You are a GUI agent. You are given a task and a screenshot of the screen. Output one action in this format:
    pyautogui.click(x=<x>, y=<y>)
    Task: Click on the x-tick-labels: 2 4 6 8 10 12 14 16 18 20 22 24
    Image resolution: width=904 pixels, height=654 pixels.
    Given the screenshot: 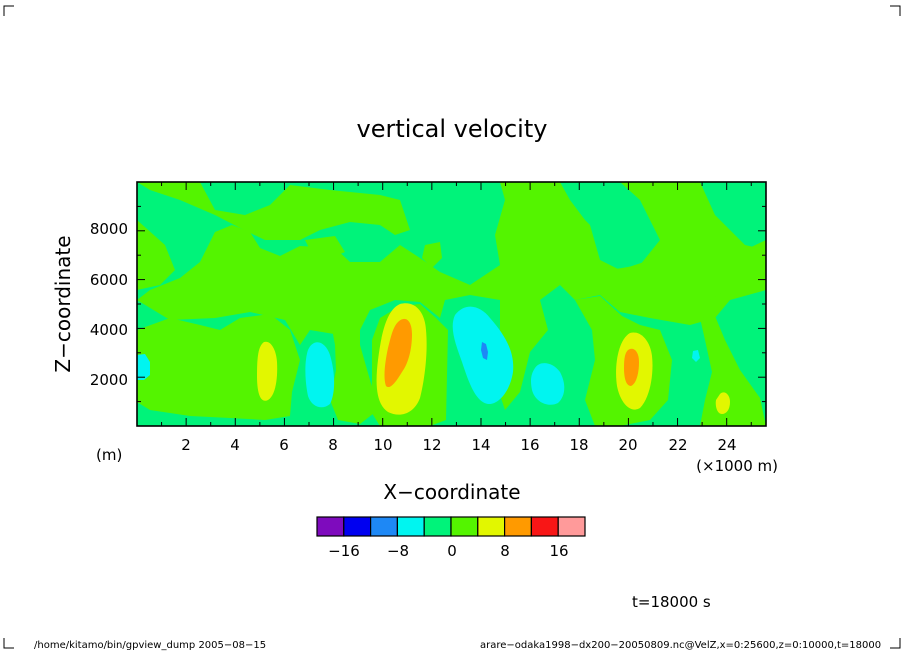 What is the action you would take?
    pyautogui.click(x=458, y=445)
    